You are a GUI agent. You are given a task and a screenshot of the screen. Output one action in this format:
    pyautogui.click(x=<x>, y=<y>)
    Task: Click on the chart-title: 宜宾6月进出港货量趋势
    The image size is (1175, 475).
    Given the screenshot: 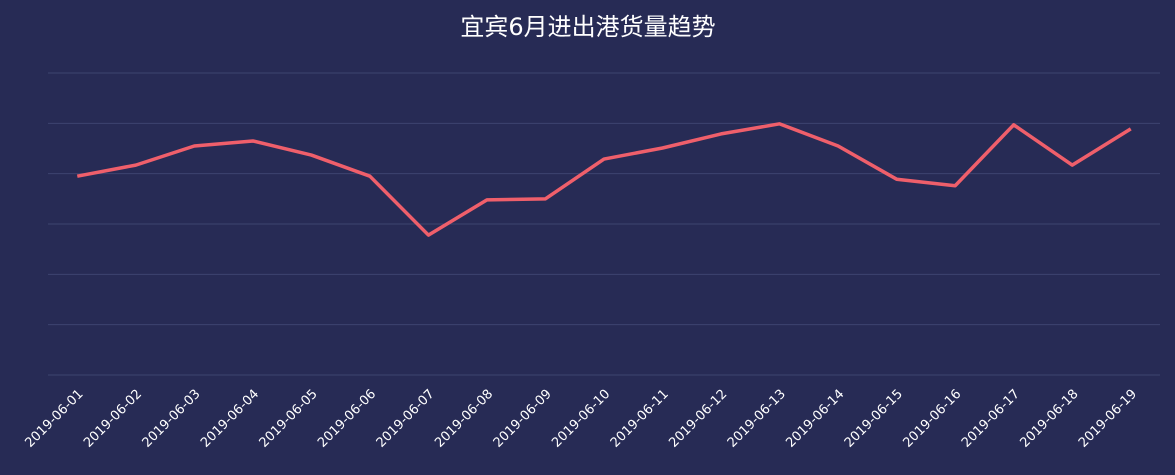 What is the action you would take?
    pyautogui.click(x=587, y=27)
    